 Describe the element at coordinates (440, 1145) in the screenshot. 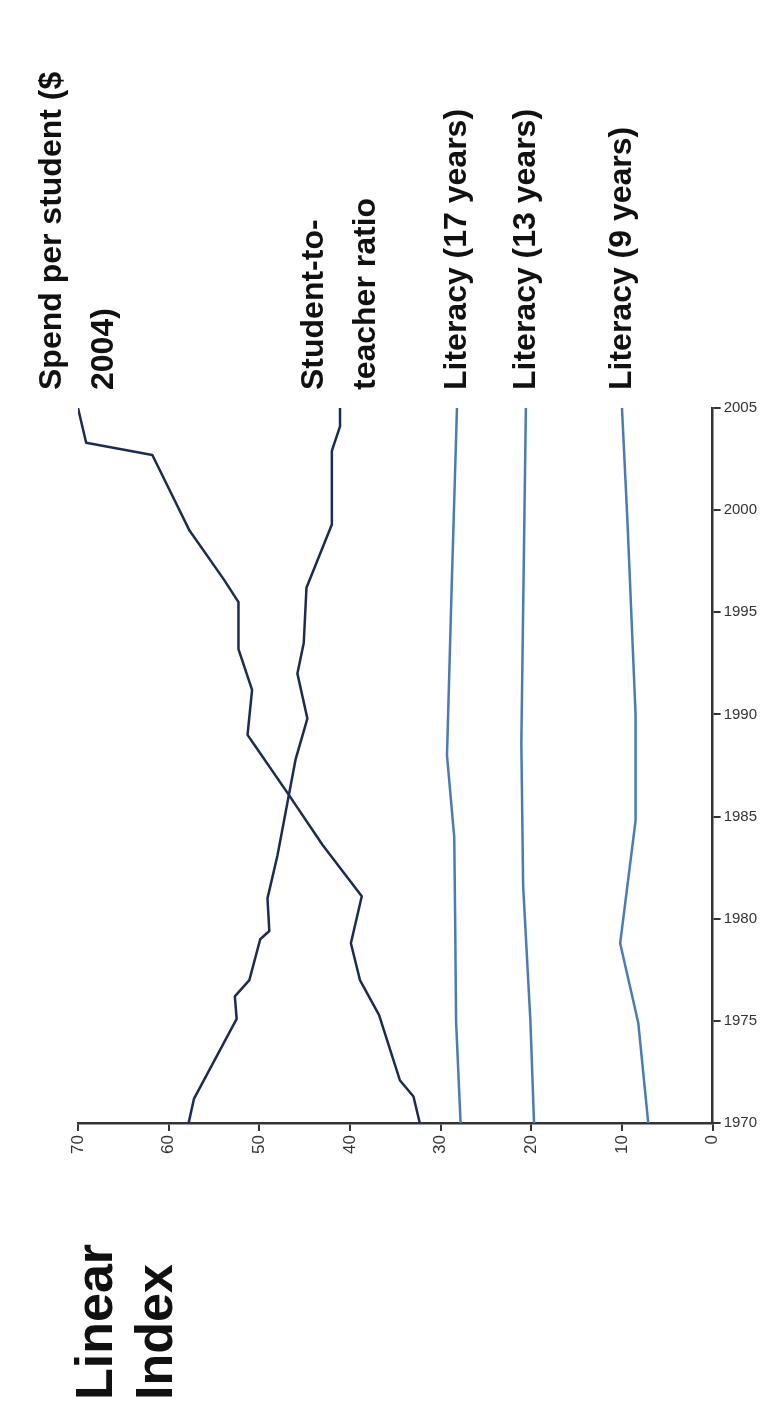

I see `x-tick-label: 30` at that location.